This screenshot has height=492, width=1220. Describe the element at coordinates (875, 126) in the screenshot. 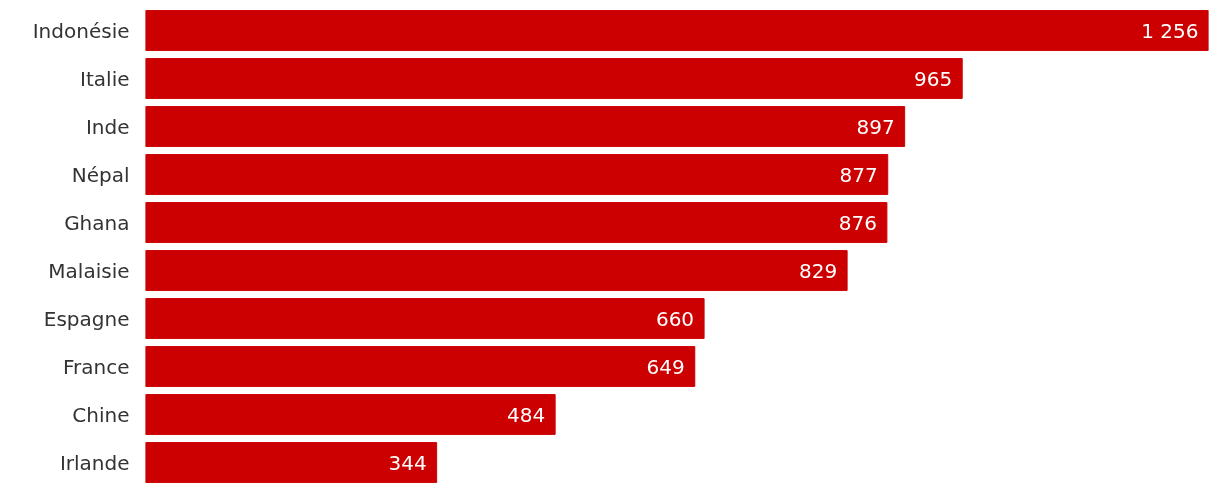

I see `data-label: 897` at that location.